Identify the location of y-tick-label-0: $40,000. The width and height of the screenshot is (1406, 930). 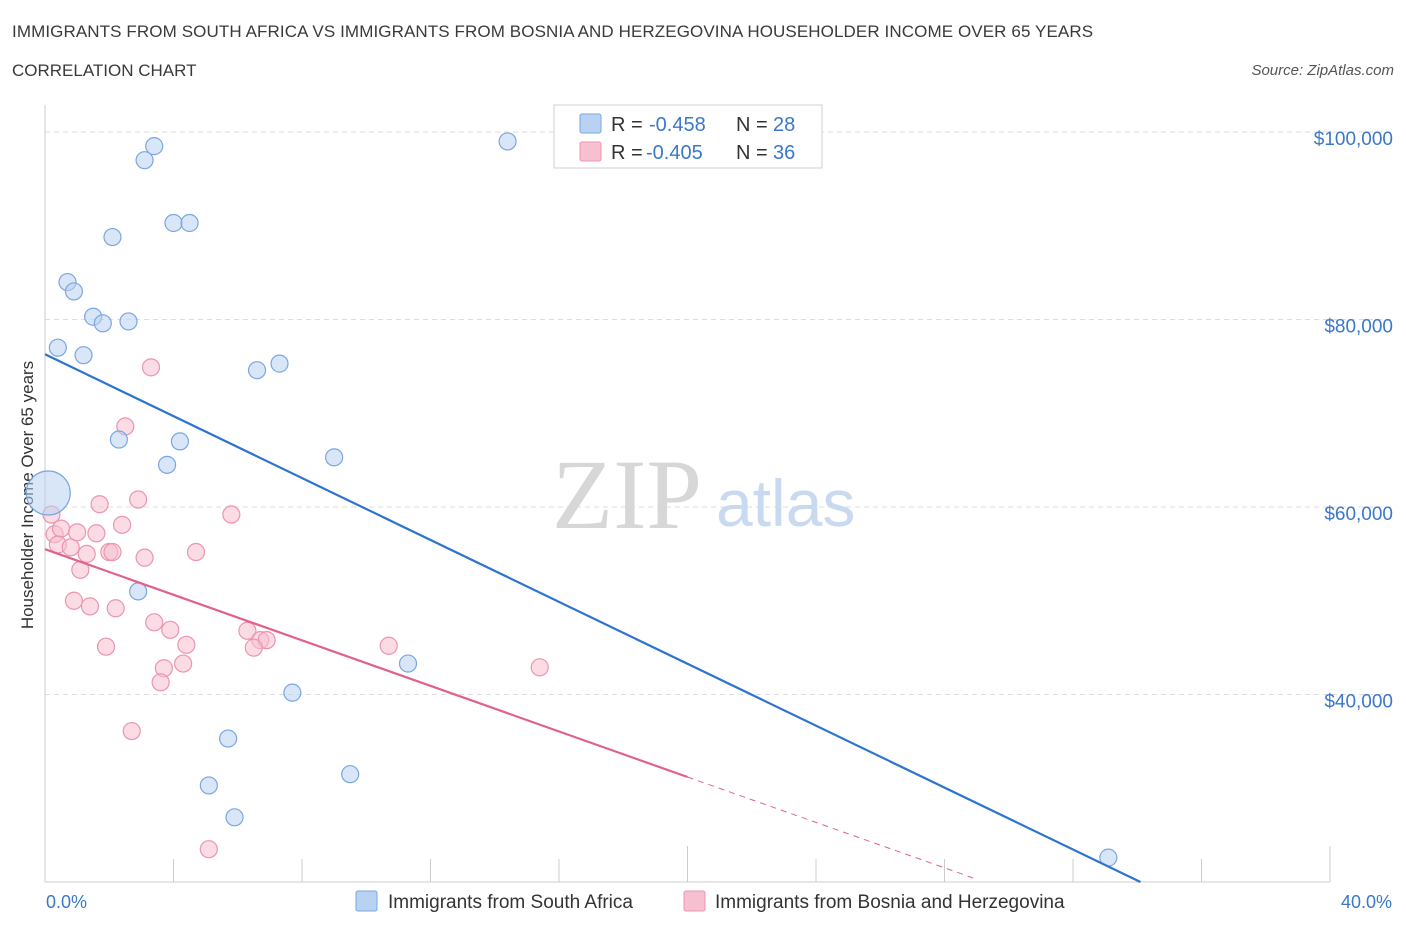
(1358, 702).